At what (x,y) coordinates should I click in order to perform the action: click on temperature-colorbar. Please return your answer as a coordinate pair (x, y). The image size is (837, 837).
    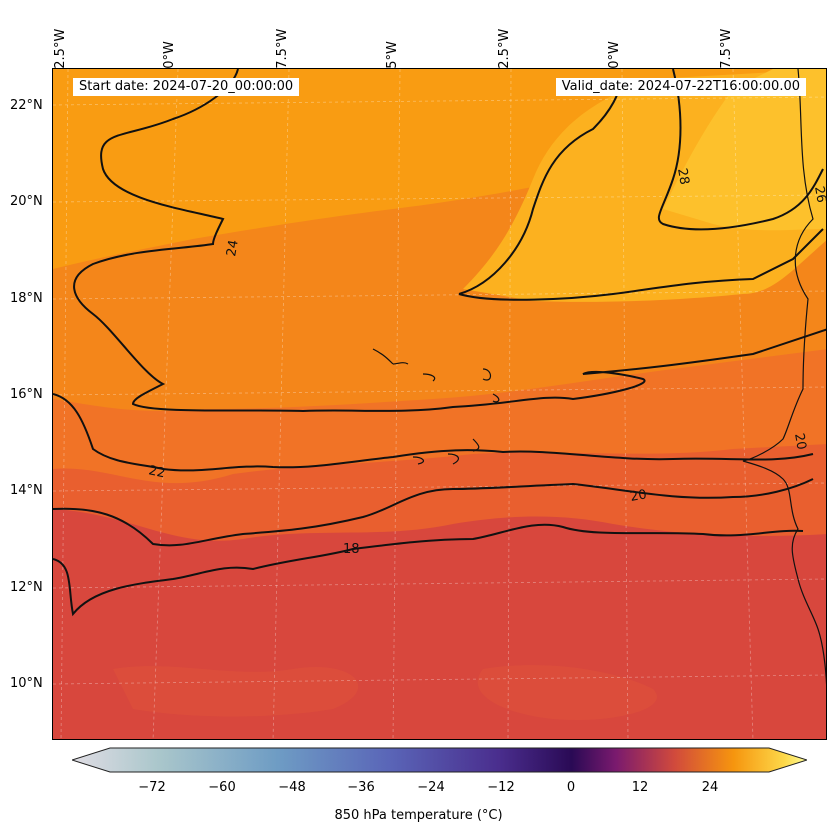
    Looking at the image, I should click on (439, 760).